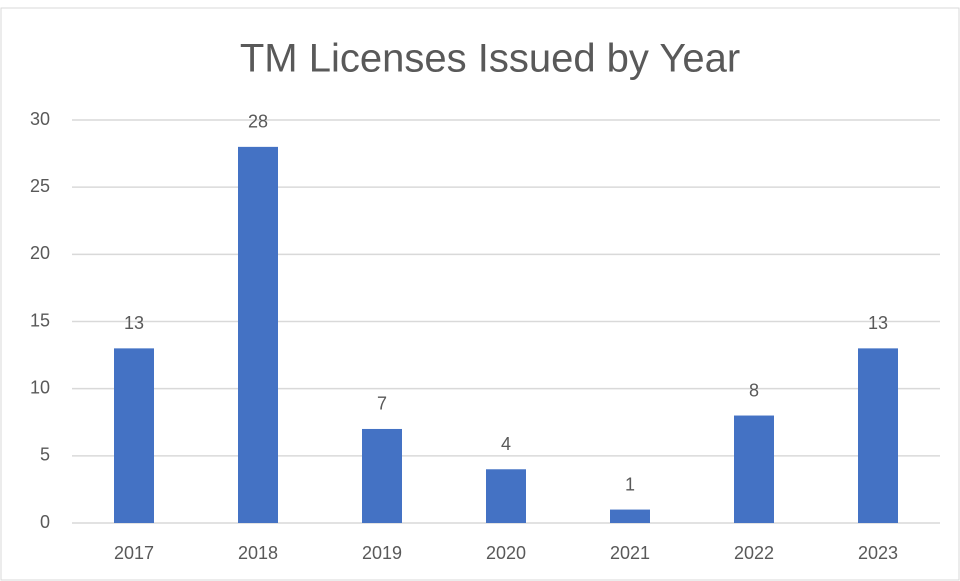 The width and height of the screenshot is (960, 581). Describe the element at coordinates (878, 553) in the screenshot. I see `x-tick-label: 2023` at that location.